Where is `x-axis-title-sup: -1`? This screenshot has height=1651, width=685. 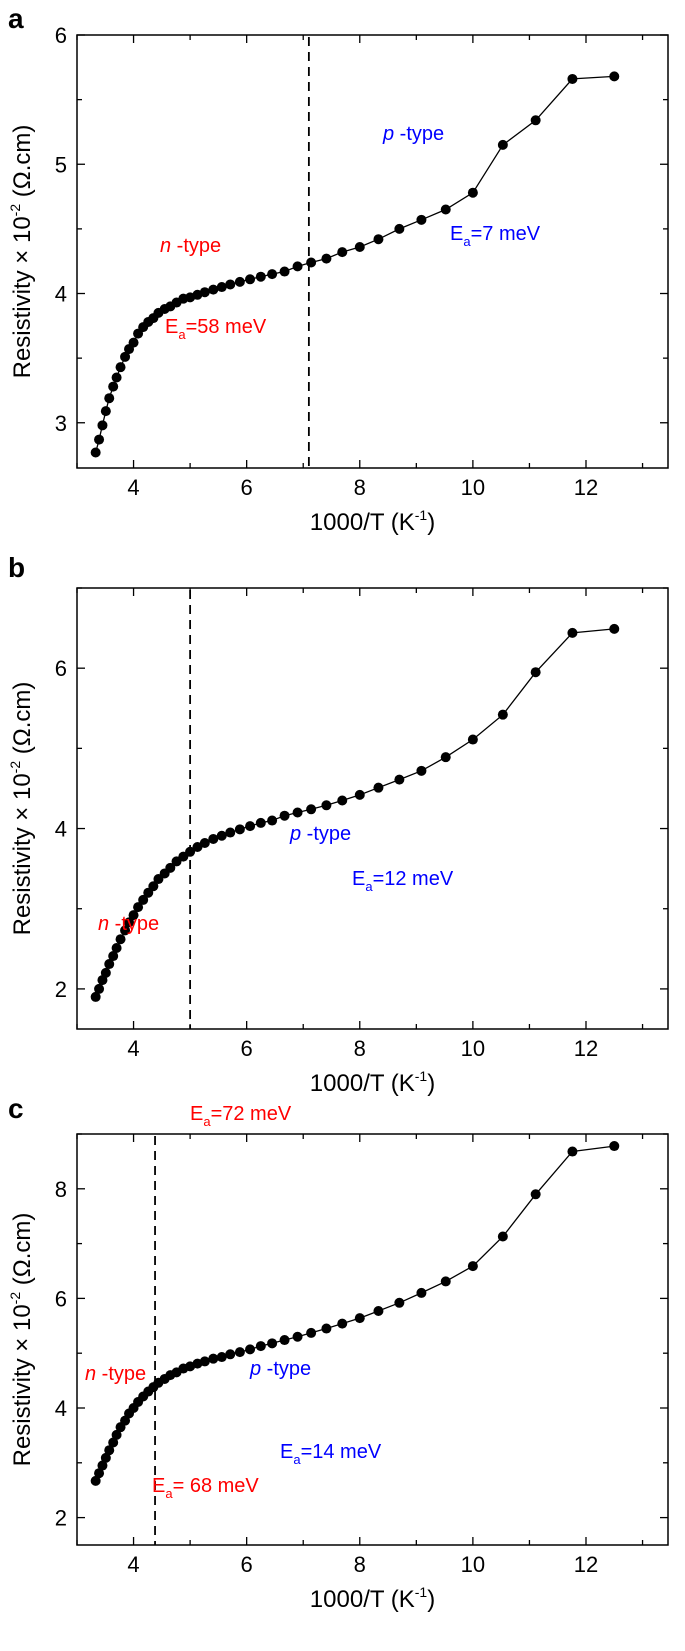 x-axis-title-sup: -1 is located at coordinates (421, 1076).